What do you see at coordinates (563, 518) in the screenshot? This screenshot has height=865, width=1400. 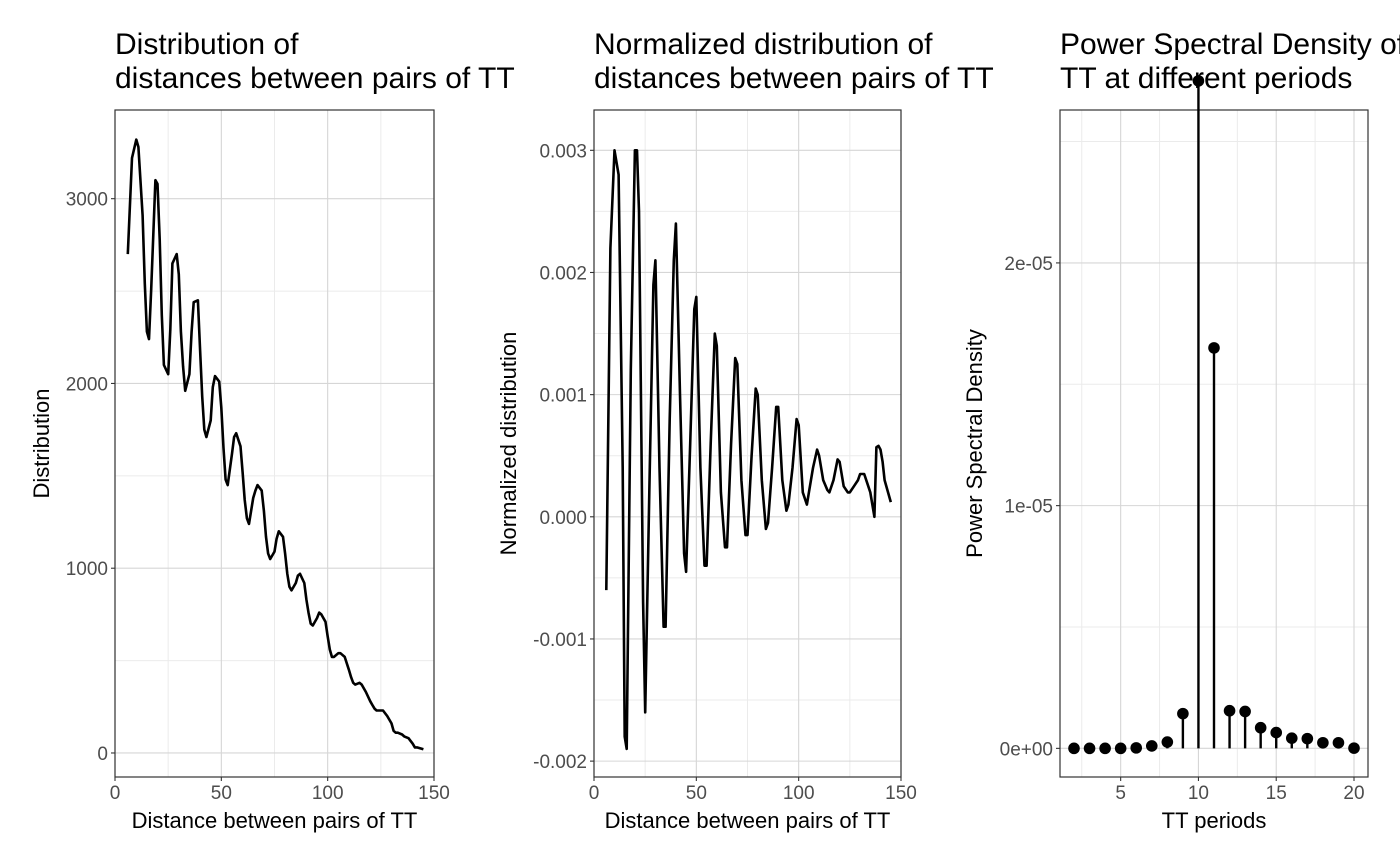 I see `y-tick-label: 0.000` at bounding box center [563, 518].